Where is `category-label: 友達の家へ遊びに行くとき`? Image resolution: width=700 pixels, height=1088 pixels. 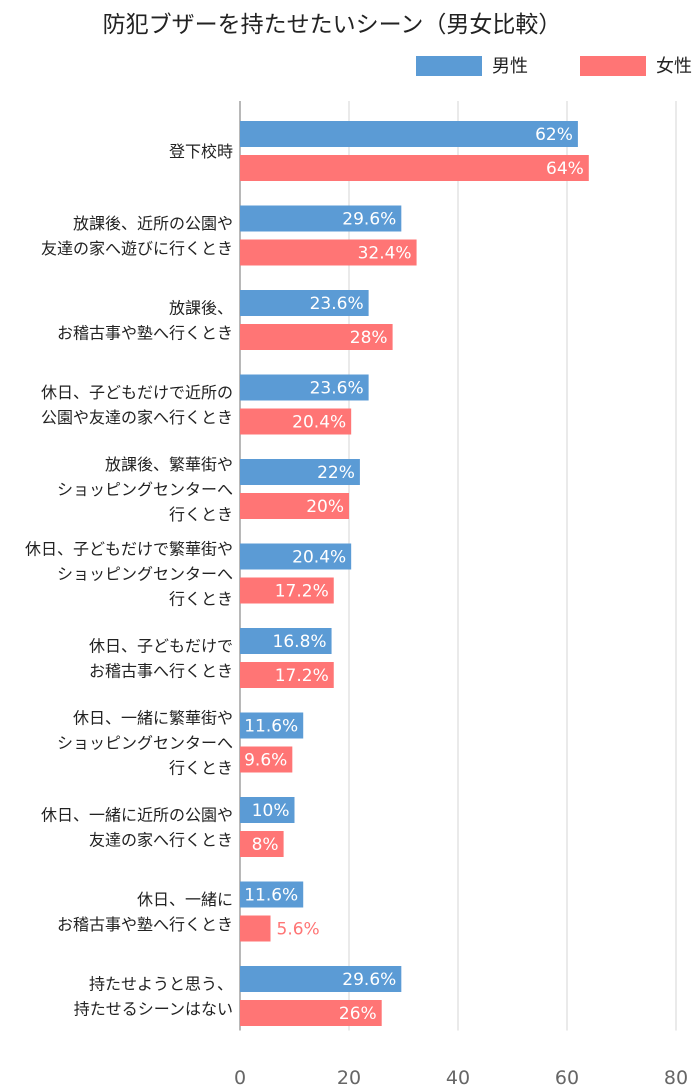
category-label: 友達の家へ遊びに行くとき is located at coordinates (137, 248).